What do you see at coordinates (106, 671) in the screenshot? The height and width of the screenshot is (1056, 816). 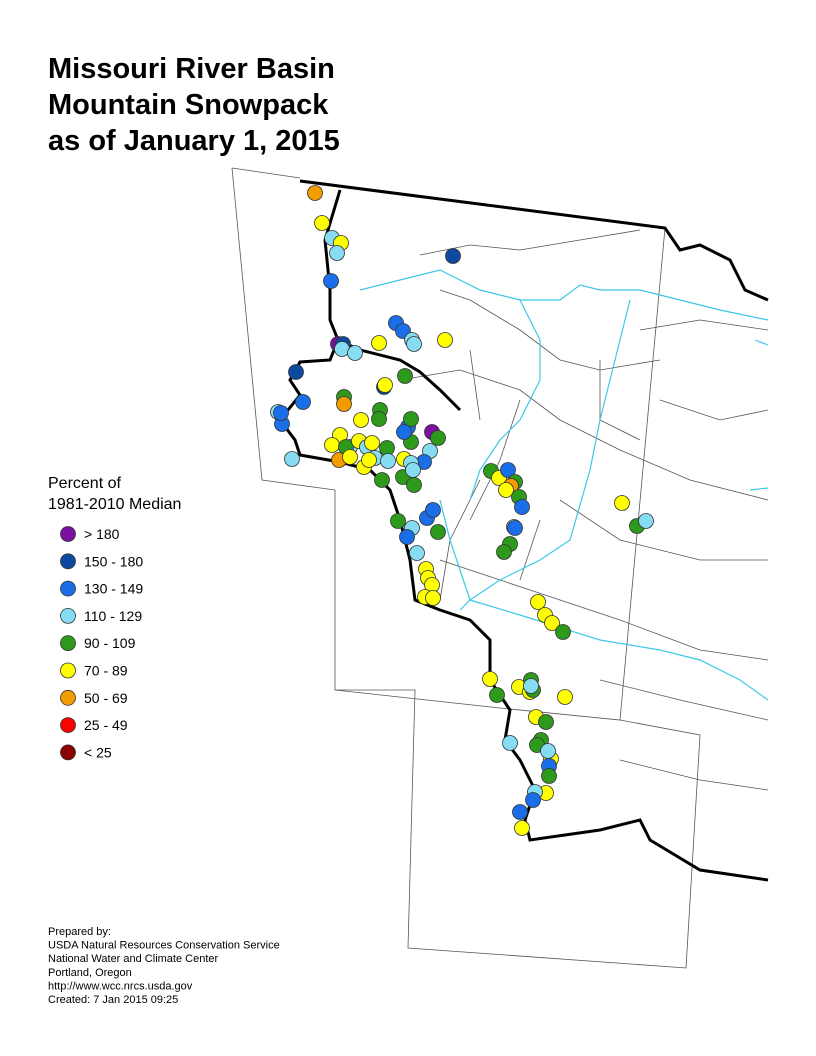 I see `legend-label: 70 - 89` at bounding box center [106, 671].